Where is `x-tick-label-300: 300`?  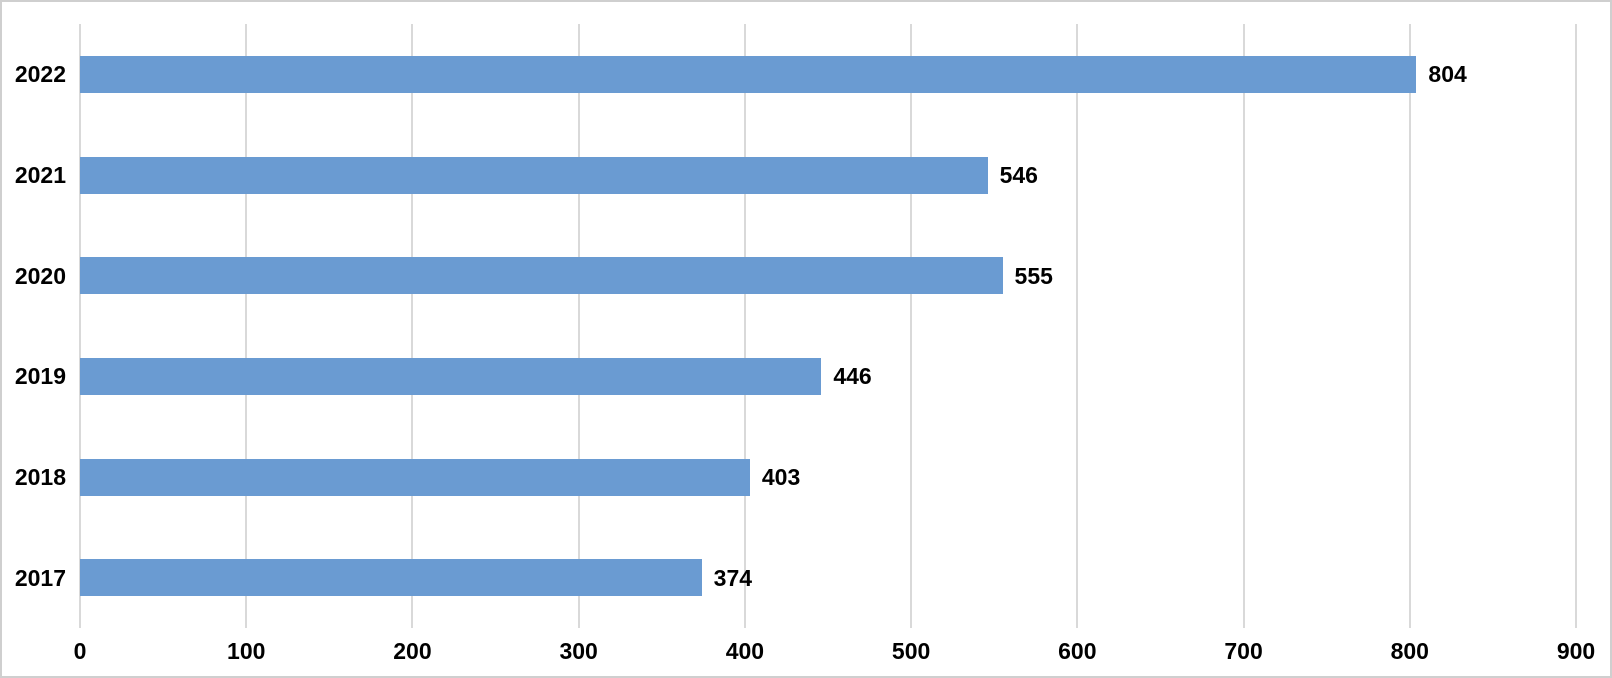 x-tick-label-300: 300 is located at coordinates (578, 651).